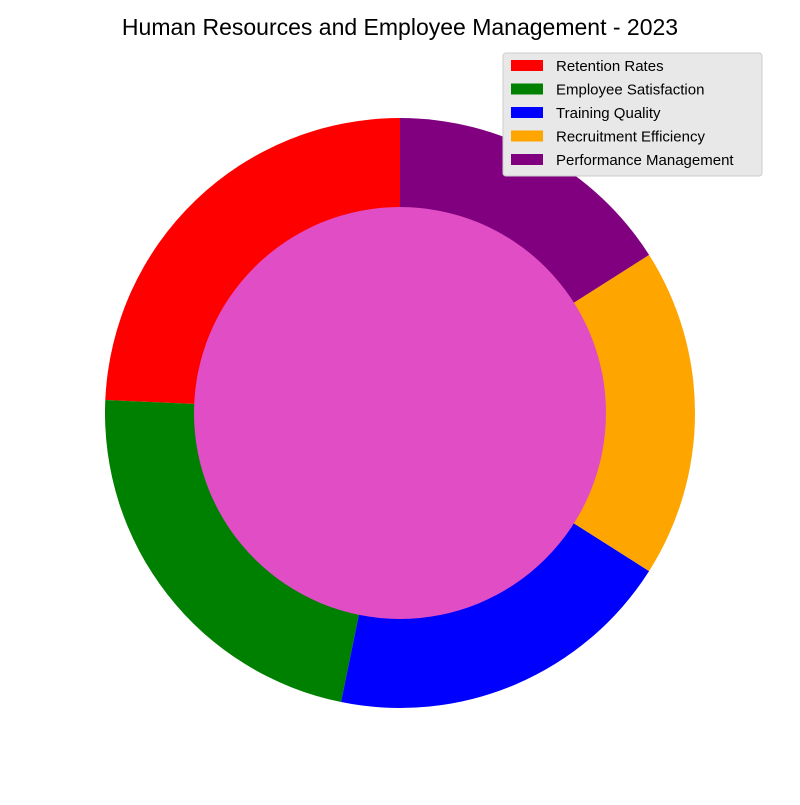  Describe the element at coordinates (610, 66) in the screenshot. I see `legend-label-retention-rates: Retention Rates` at that location.